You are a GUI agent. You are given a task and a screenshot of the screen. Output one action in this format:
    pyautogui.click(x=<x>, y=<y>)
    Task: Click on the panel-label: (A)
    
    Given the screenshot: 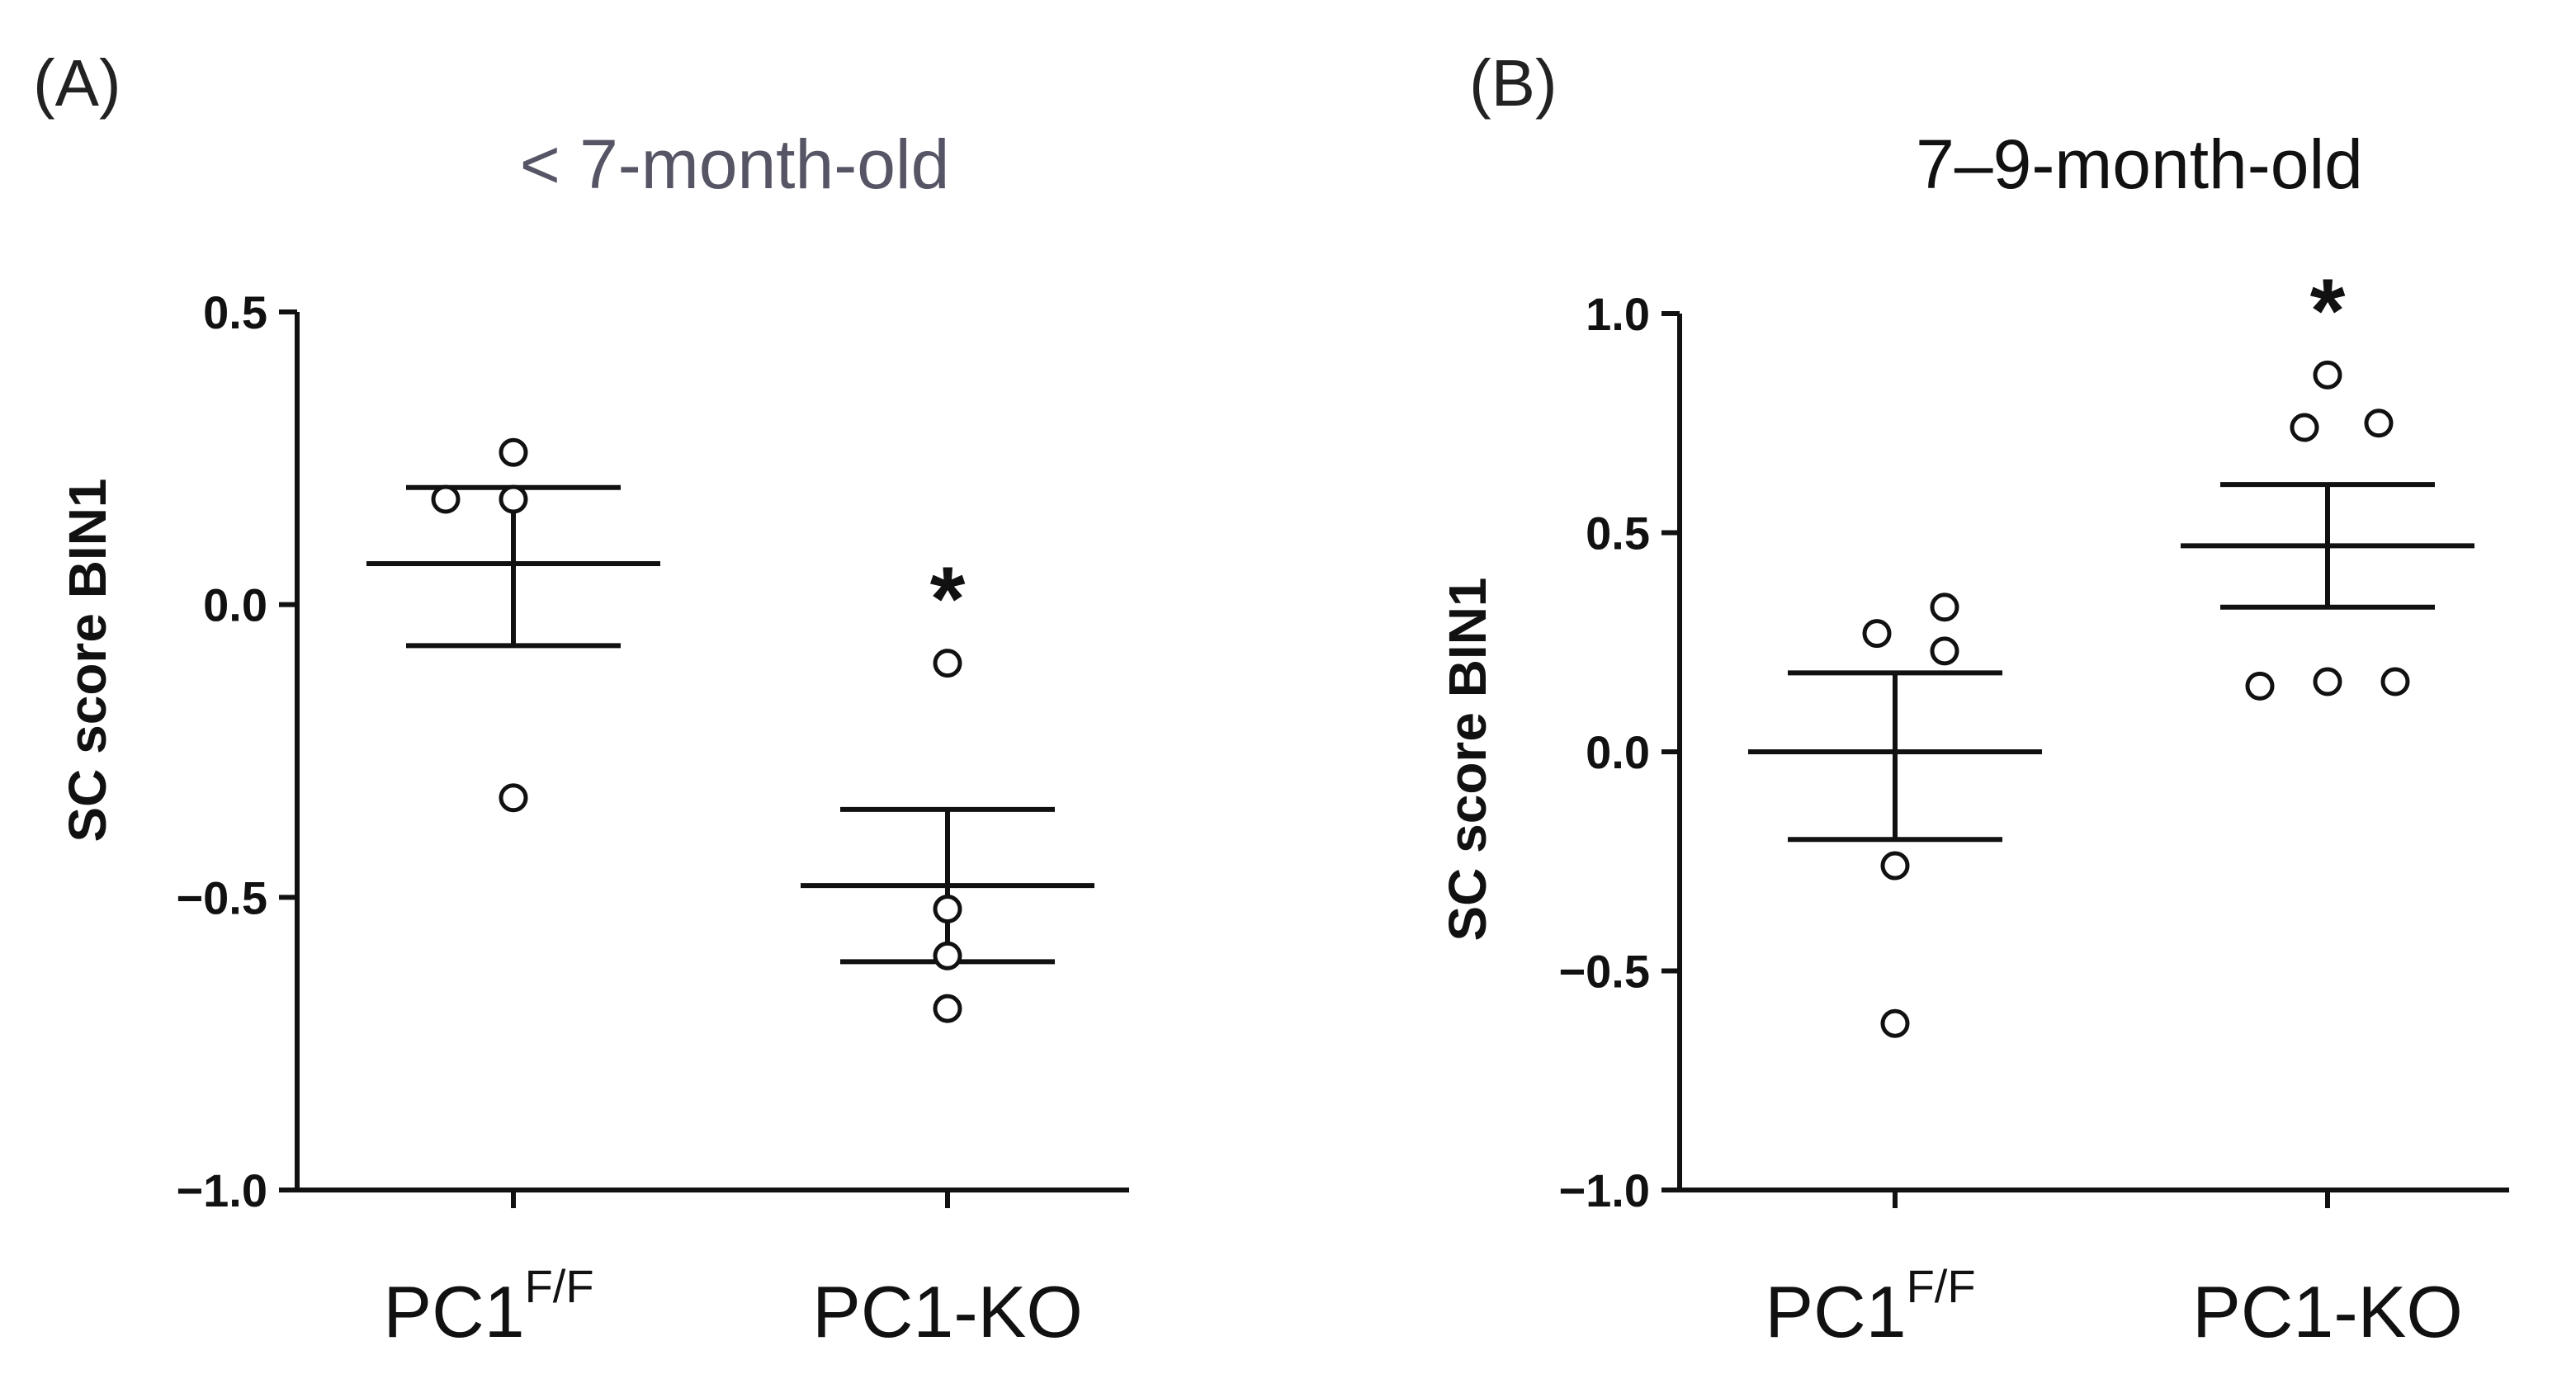 What is the action you would take?
    pyautogui.click(x=77, y=83)
    